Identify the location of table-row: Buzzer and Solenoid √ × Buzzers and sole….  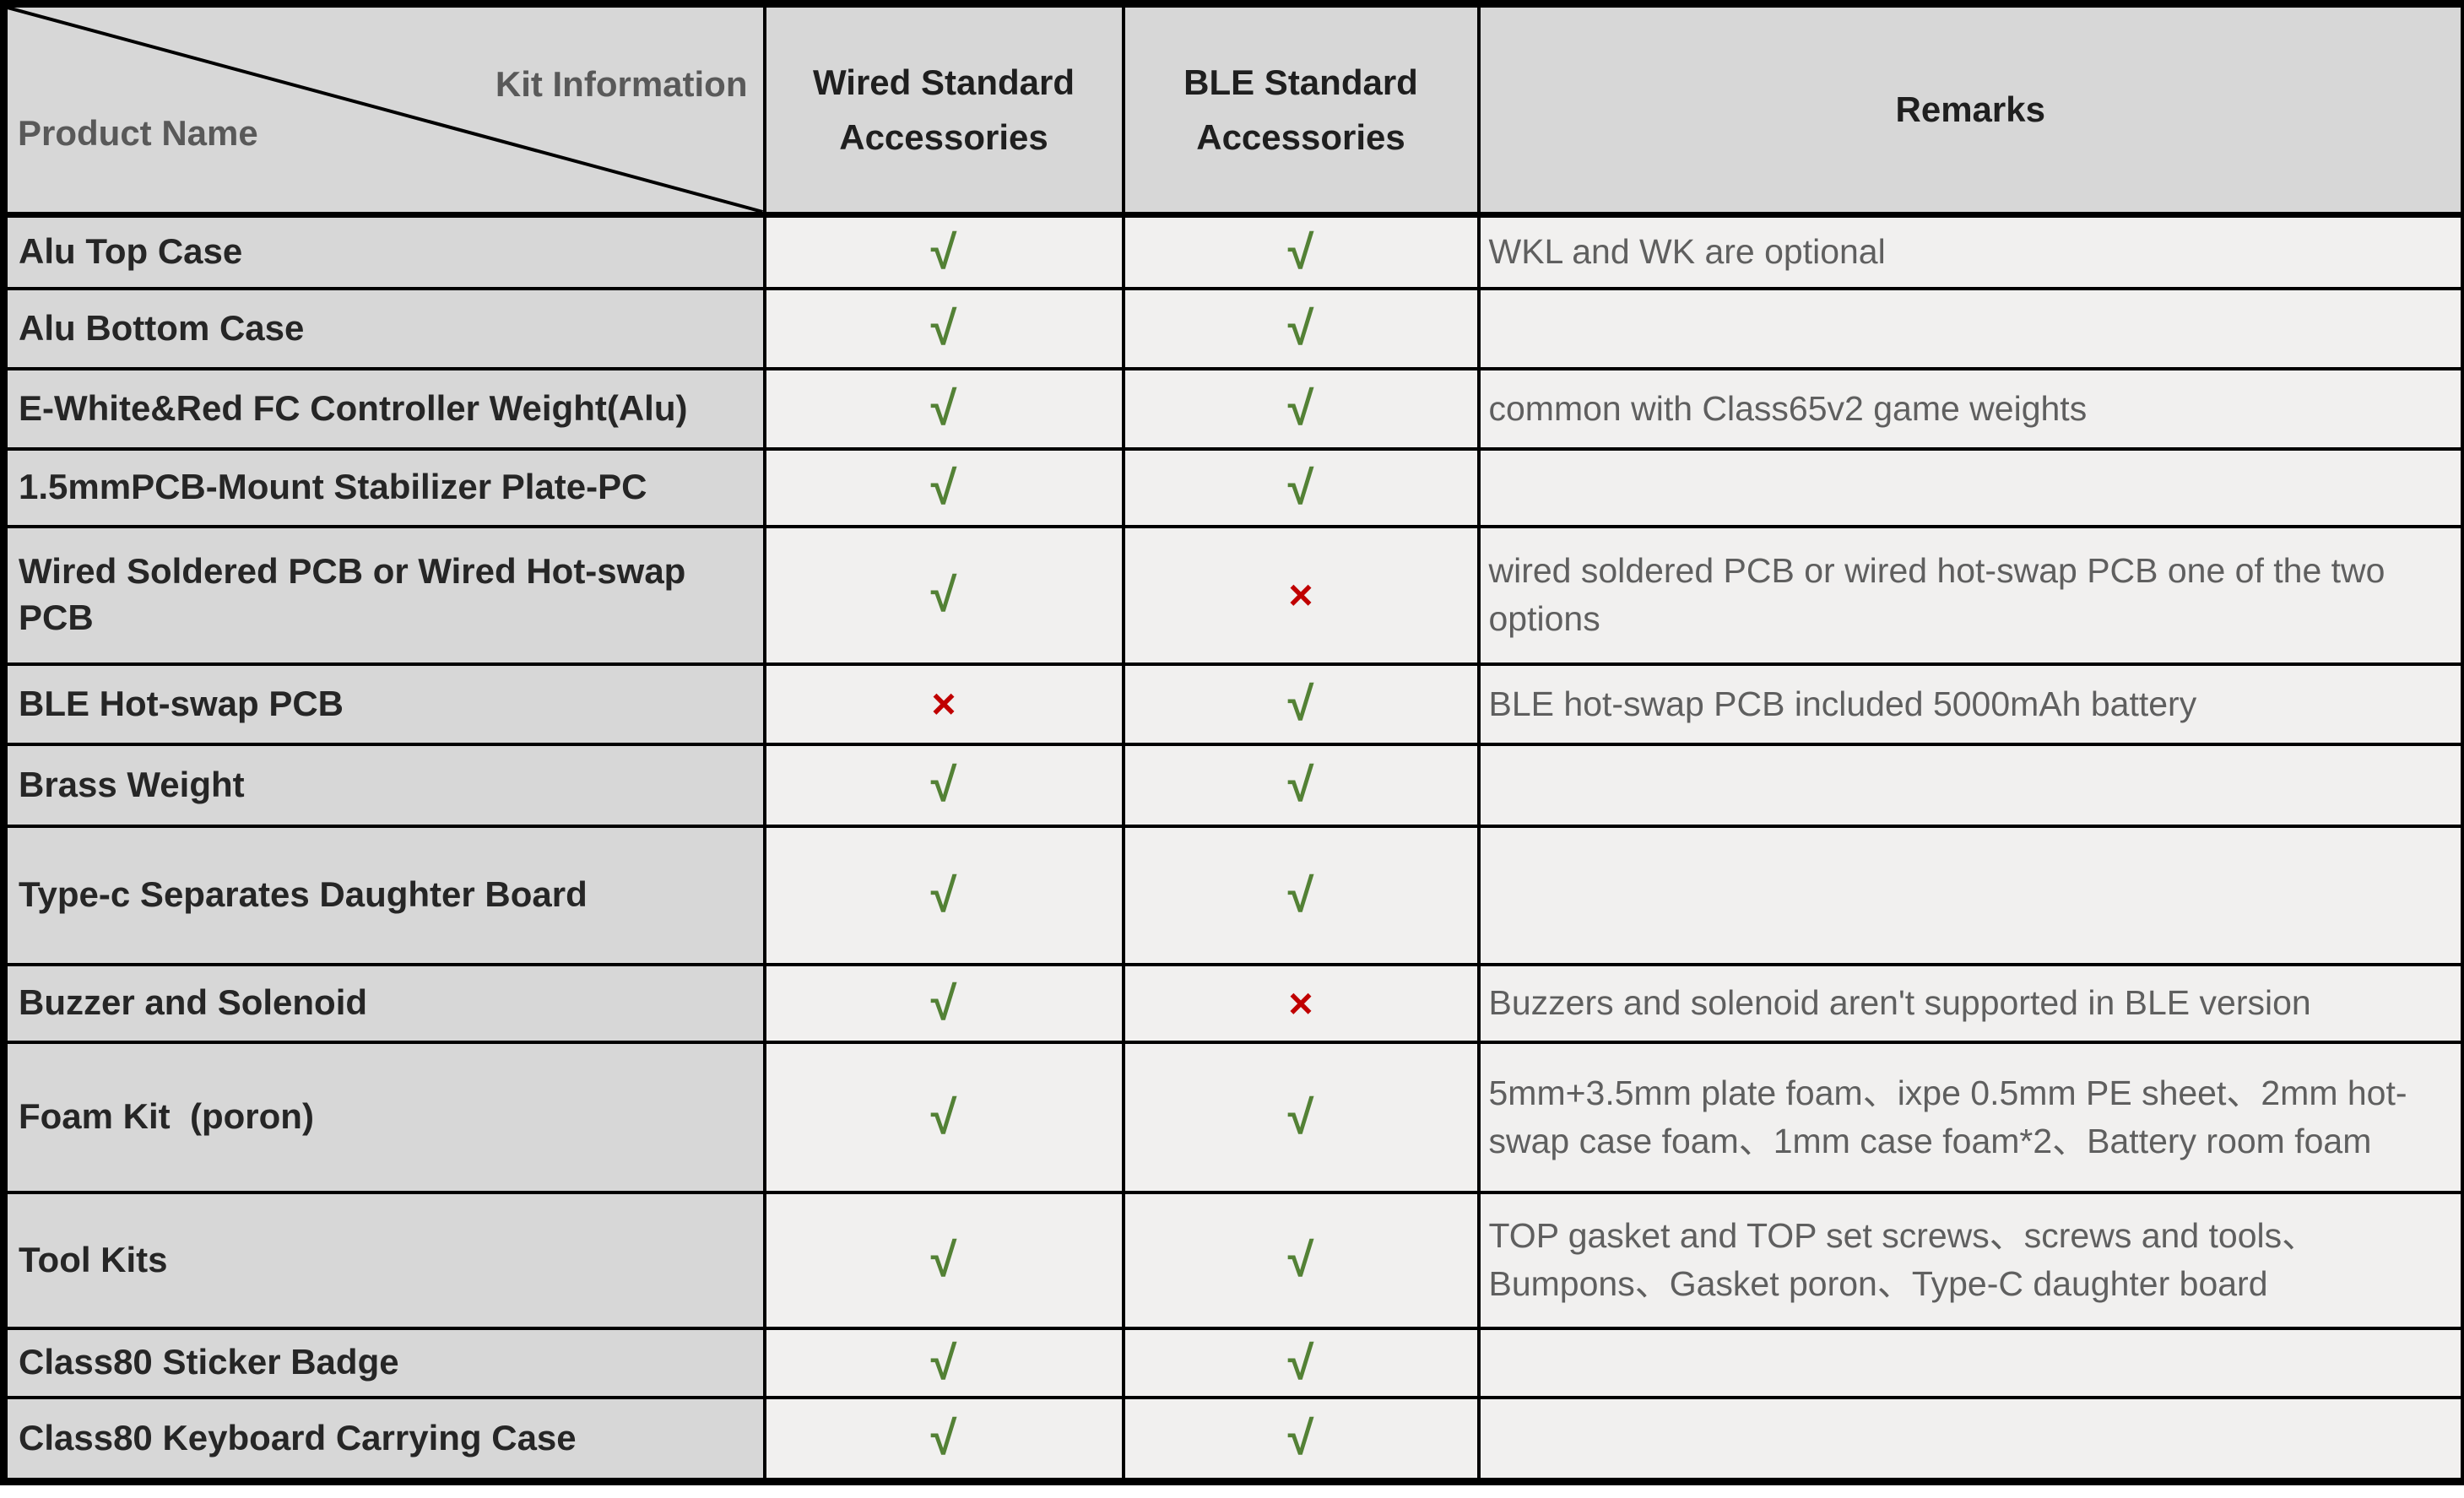
(1233, 1003).